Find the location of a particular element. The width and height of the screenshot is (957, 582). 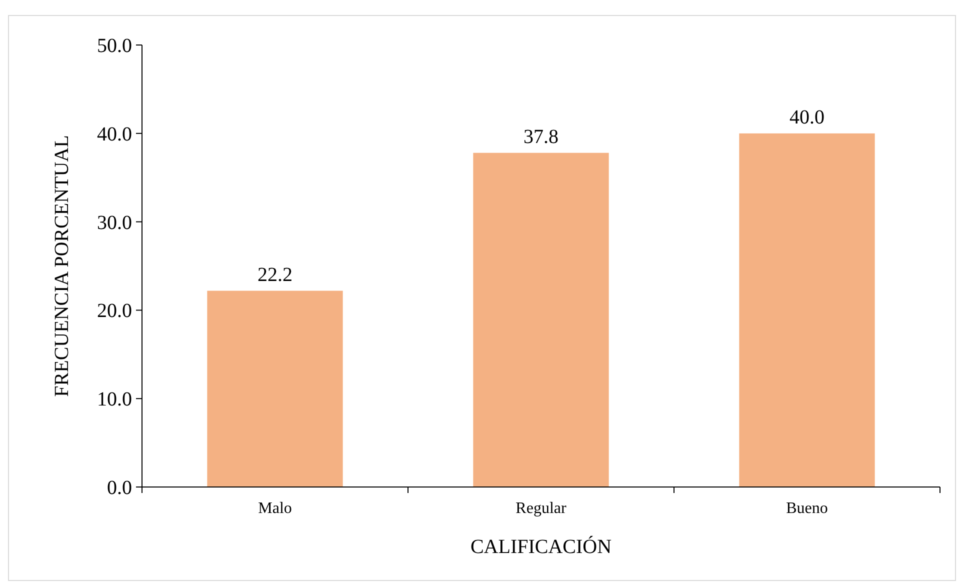

x-tick-label: Bueno is located at coordinates (807, 508).